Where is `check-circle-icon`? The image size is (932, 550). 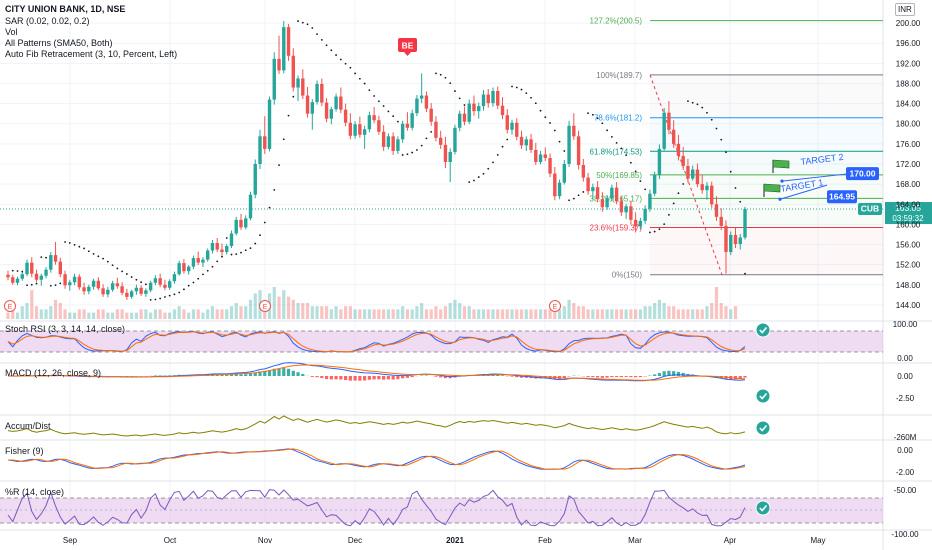 check-circle-icon is located at coordinates (763, 396).